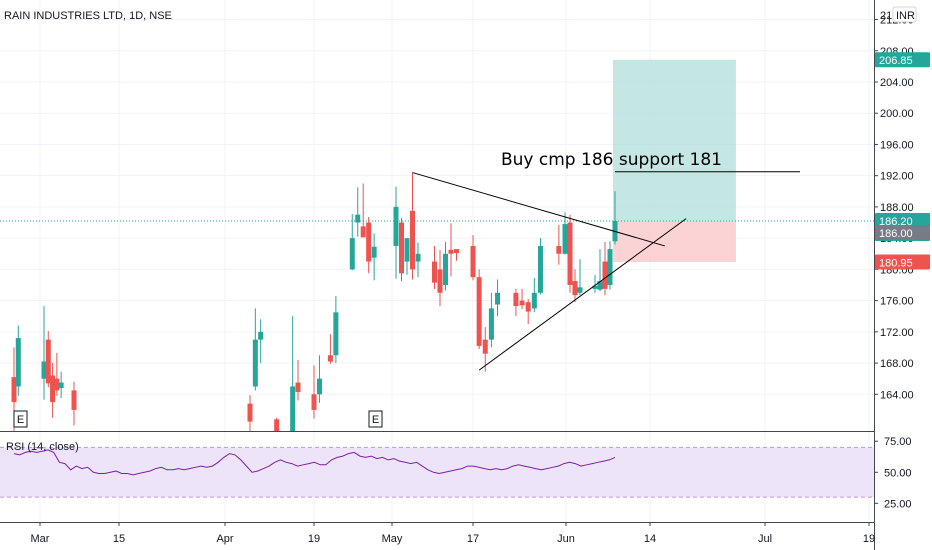  What do you see at coordinates (897, 145) in the screenshot?
I see `price-tick-label: 196.00` at bounding box center [897, 145].